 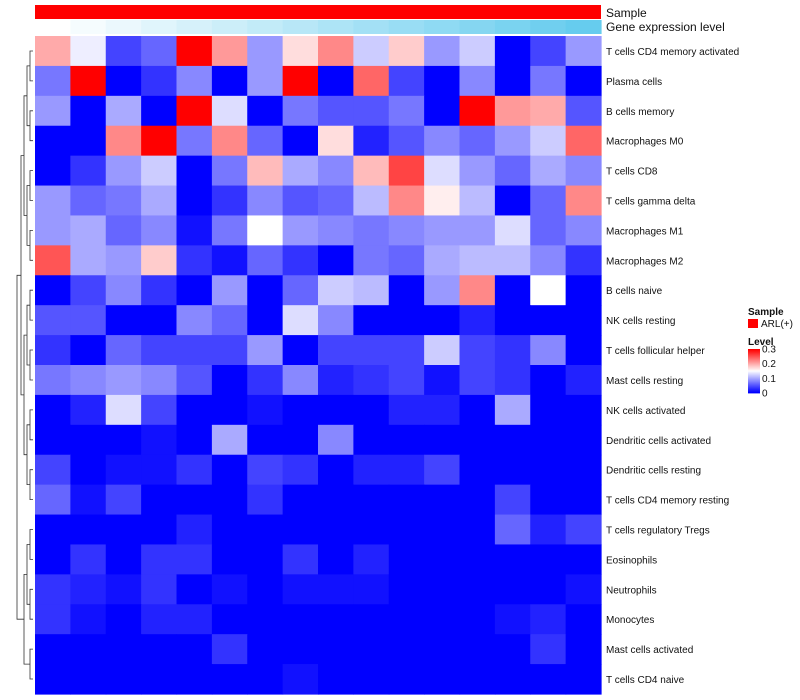 I want to click on row-label: NK cells activated, so click(x=645, y=411).